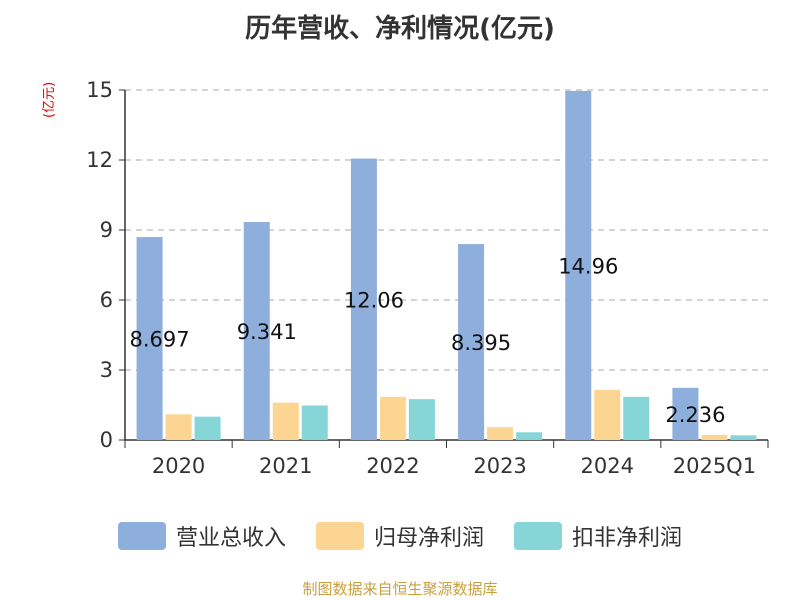 Image resolution: width=800 pixels, height=600 pixels. What do you see at coordinates (106, 440) in the screenshot?
I see `y-tick-label: 0` at bounding box center [106, 440].